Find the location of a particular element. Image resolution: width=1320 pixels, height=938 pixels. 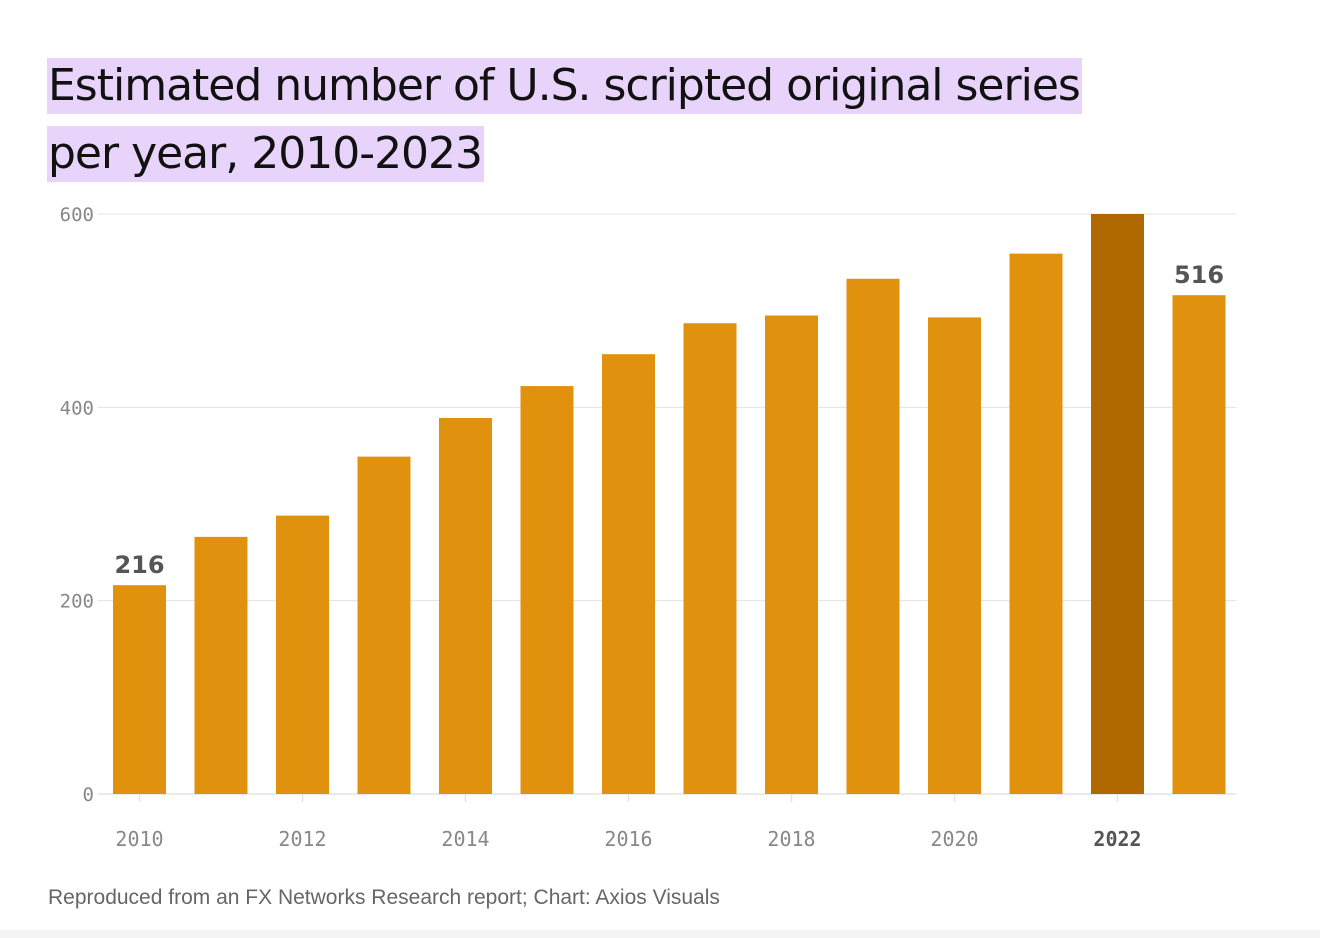

bar-2016 is located at coordinates (628, 574).